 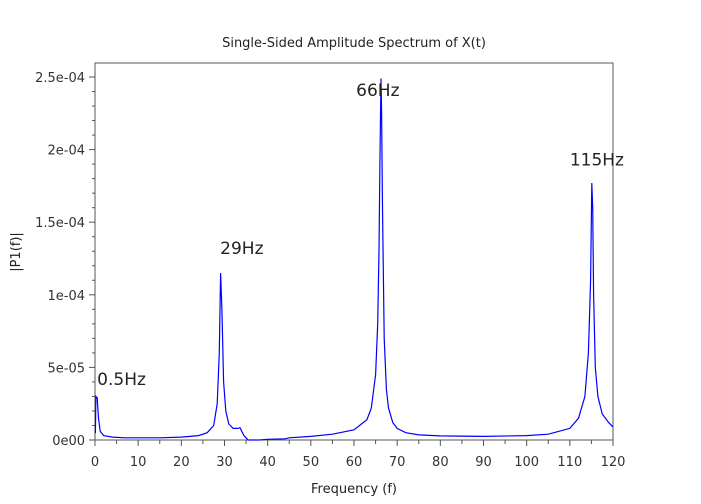 What do you see at coordinates (181, 462) in the screenshot?
I see `x-tick-label: 20` at bounding box center [181, 462].